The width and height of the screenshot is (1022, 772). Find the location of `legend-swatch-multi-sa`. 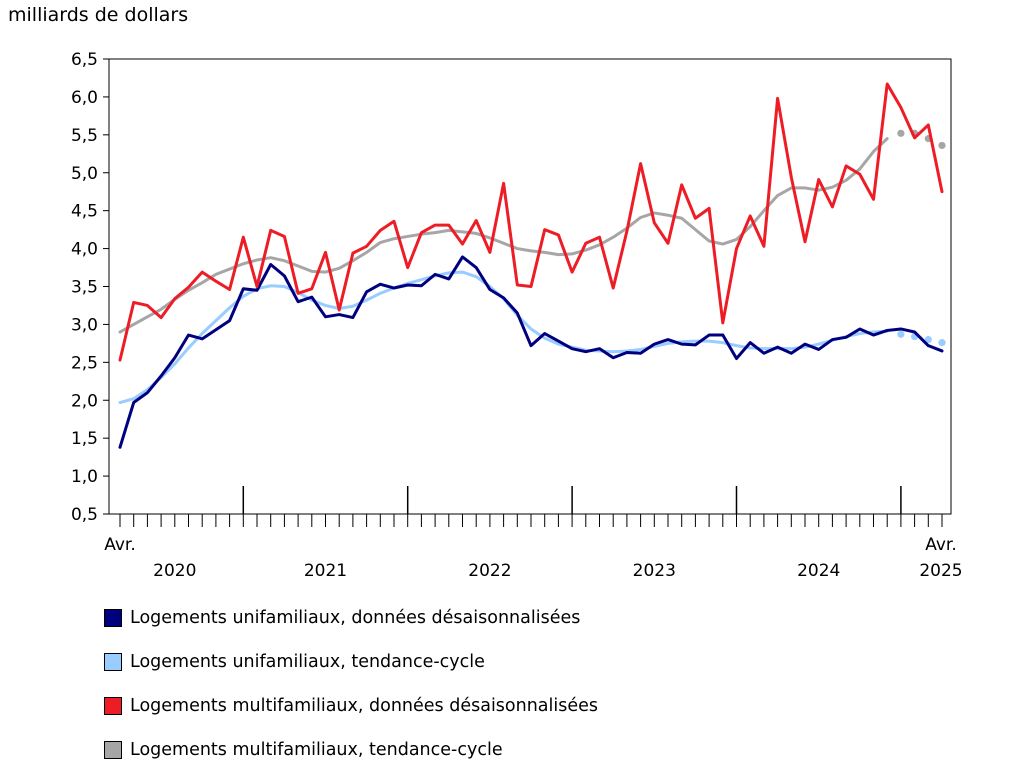

legend-swatch-multi-sa is located at coordinates (113, 706).